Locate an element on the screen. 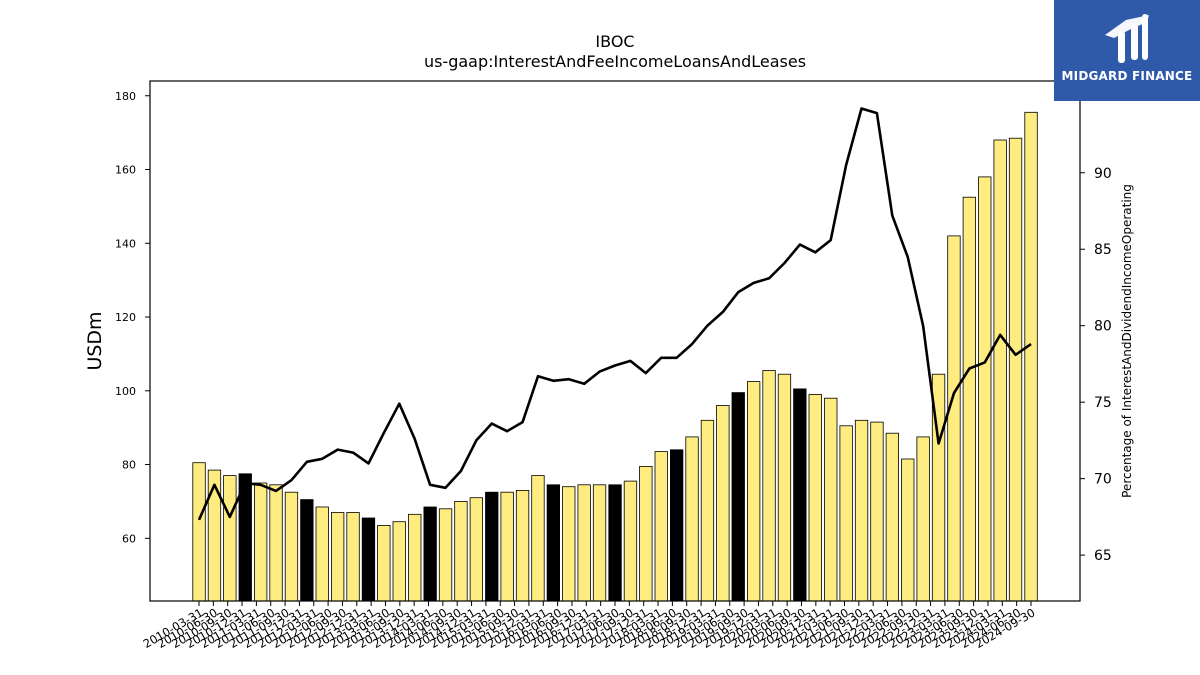  midgard-logo-icon is located at coordinates (1127, 38).